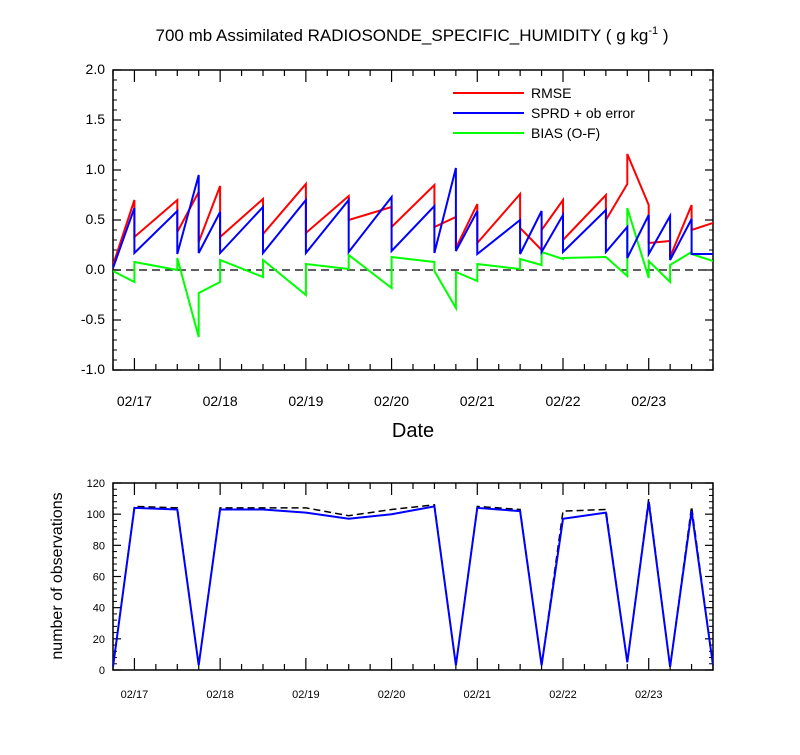 The image size is (800, 755). I want to click on bottom-y-axis-label: number of observations, so click(57, 575).